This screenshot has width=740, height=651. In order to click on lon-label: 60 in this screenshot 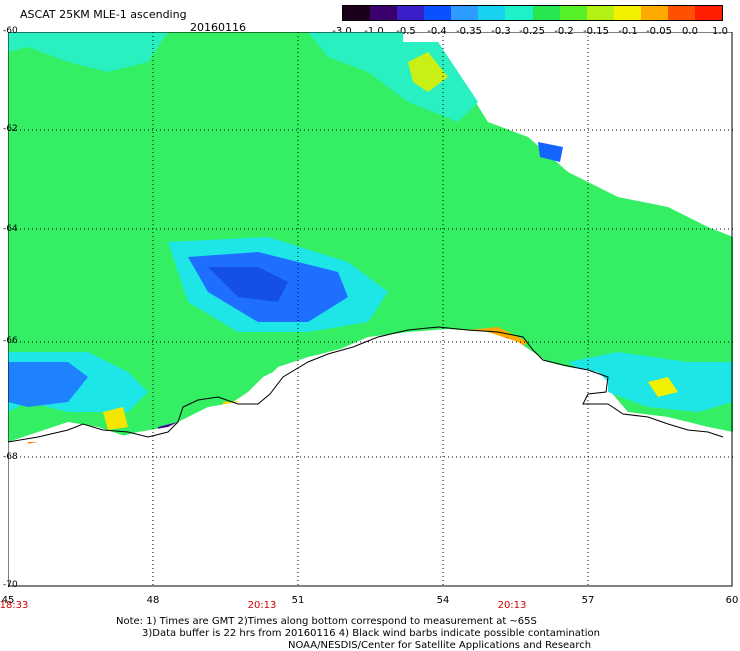, I will do `click(732, 600)`.